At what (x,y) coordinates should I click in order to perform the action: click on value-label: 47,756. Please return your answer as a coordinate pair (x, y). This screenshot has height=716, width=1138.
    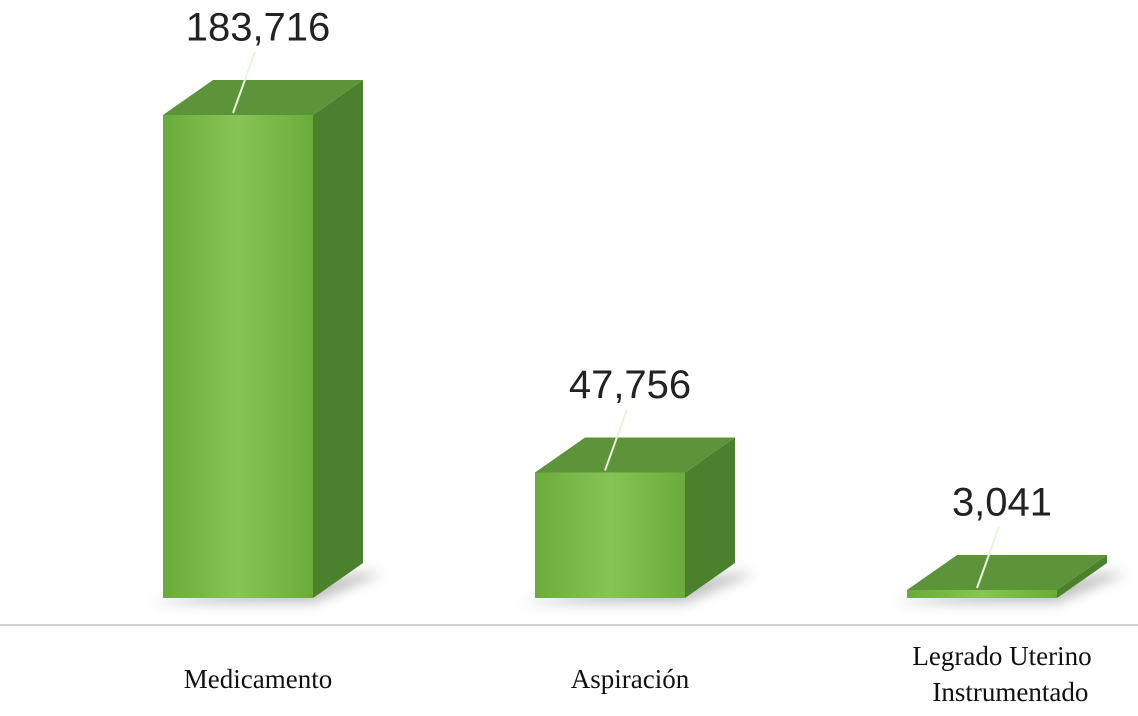
    Looking at the image, I should click on (630, 385).